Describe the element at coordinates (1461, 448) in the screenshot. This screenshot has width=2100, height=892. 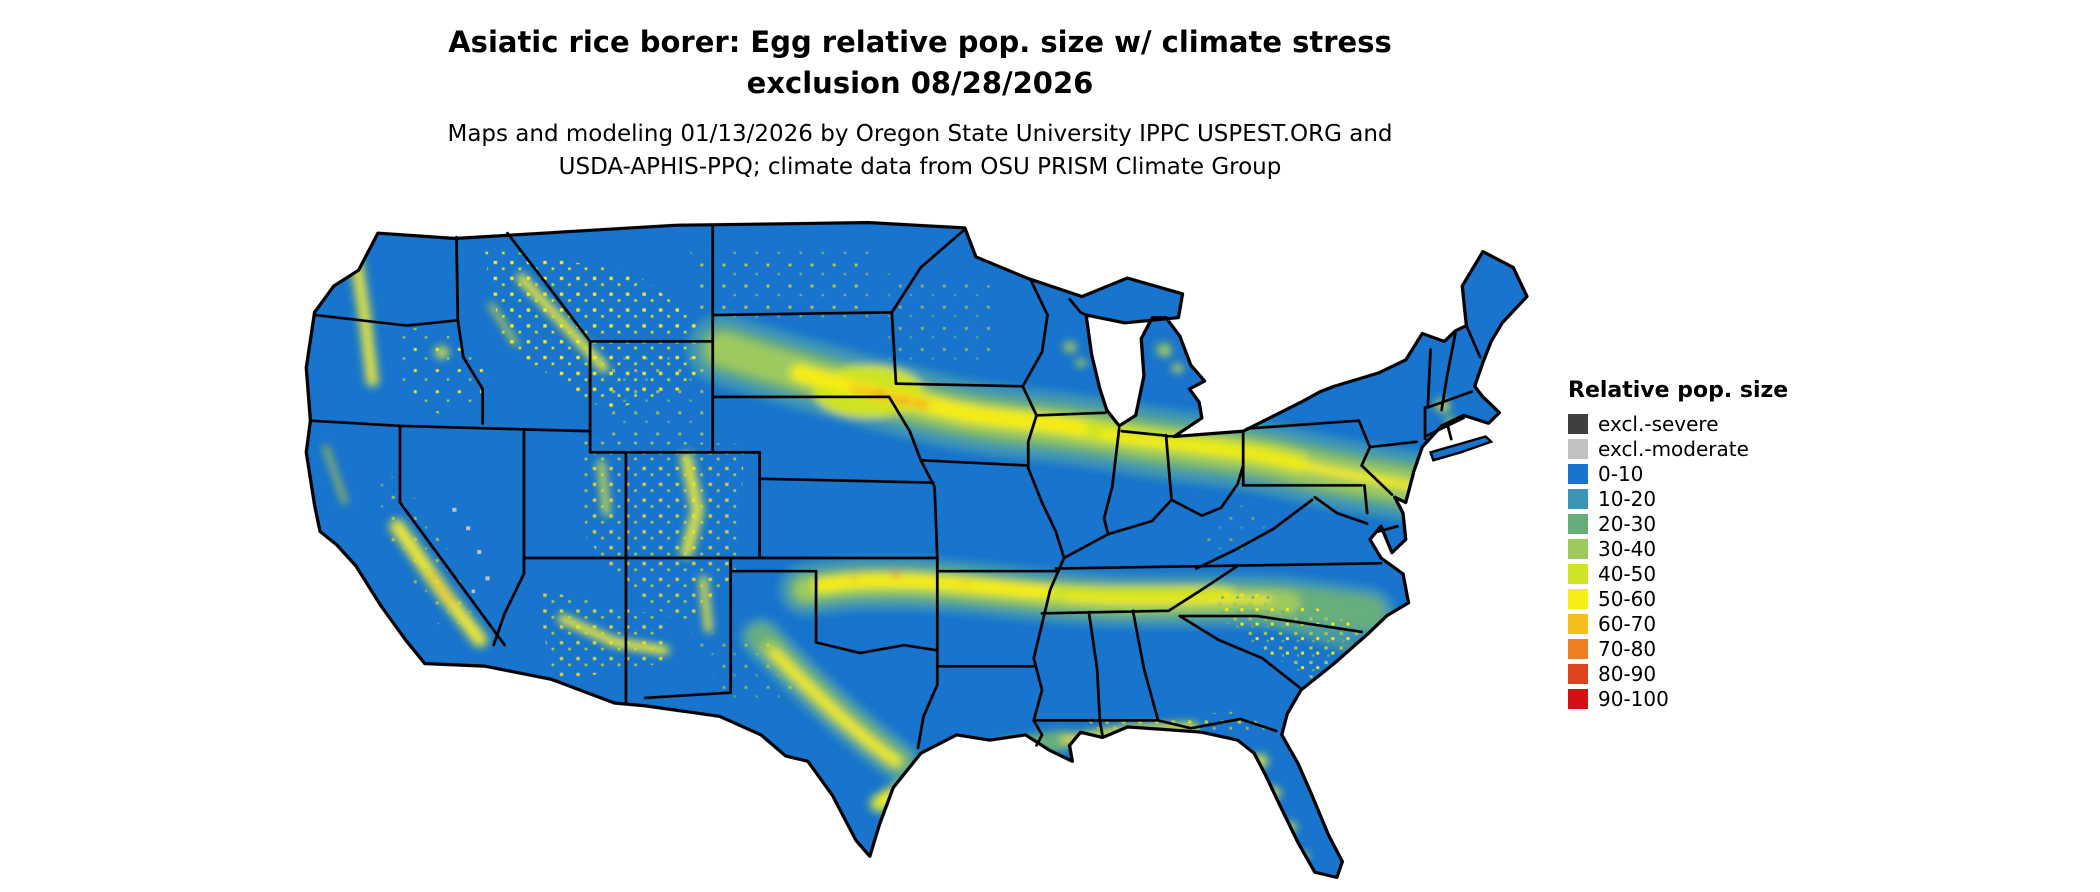
I see `long-island` at that location.